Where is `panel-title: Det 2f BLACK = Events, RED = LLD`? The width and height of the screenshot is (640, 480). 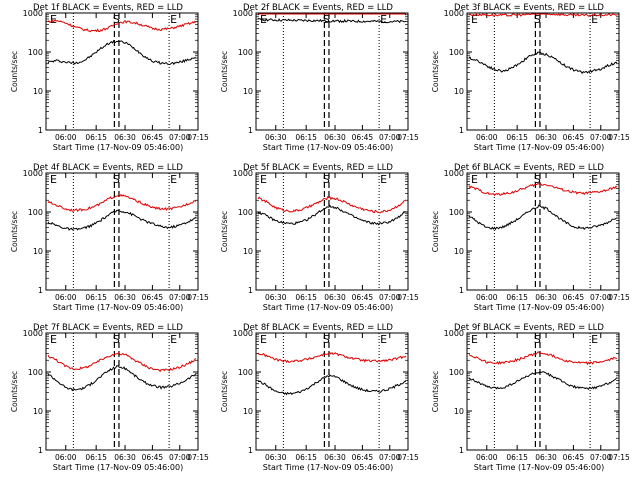
panel-title: Det 2f BLACK = Events, RED = LLD is located at coordinates (318, 8).